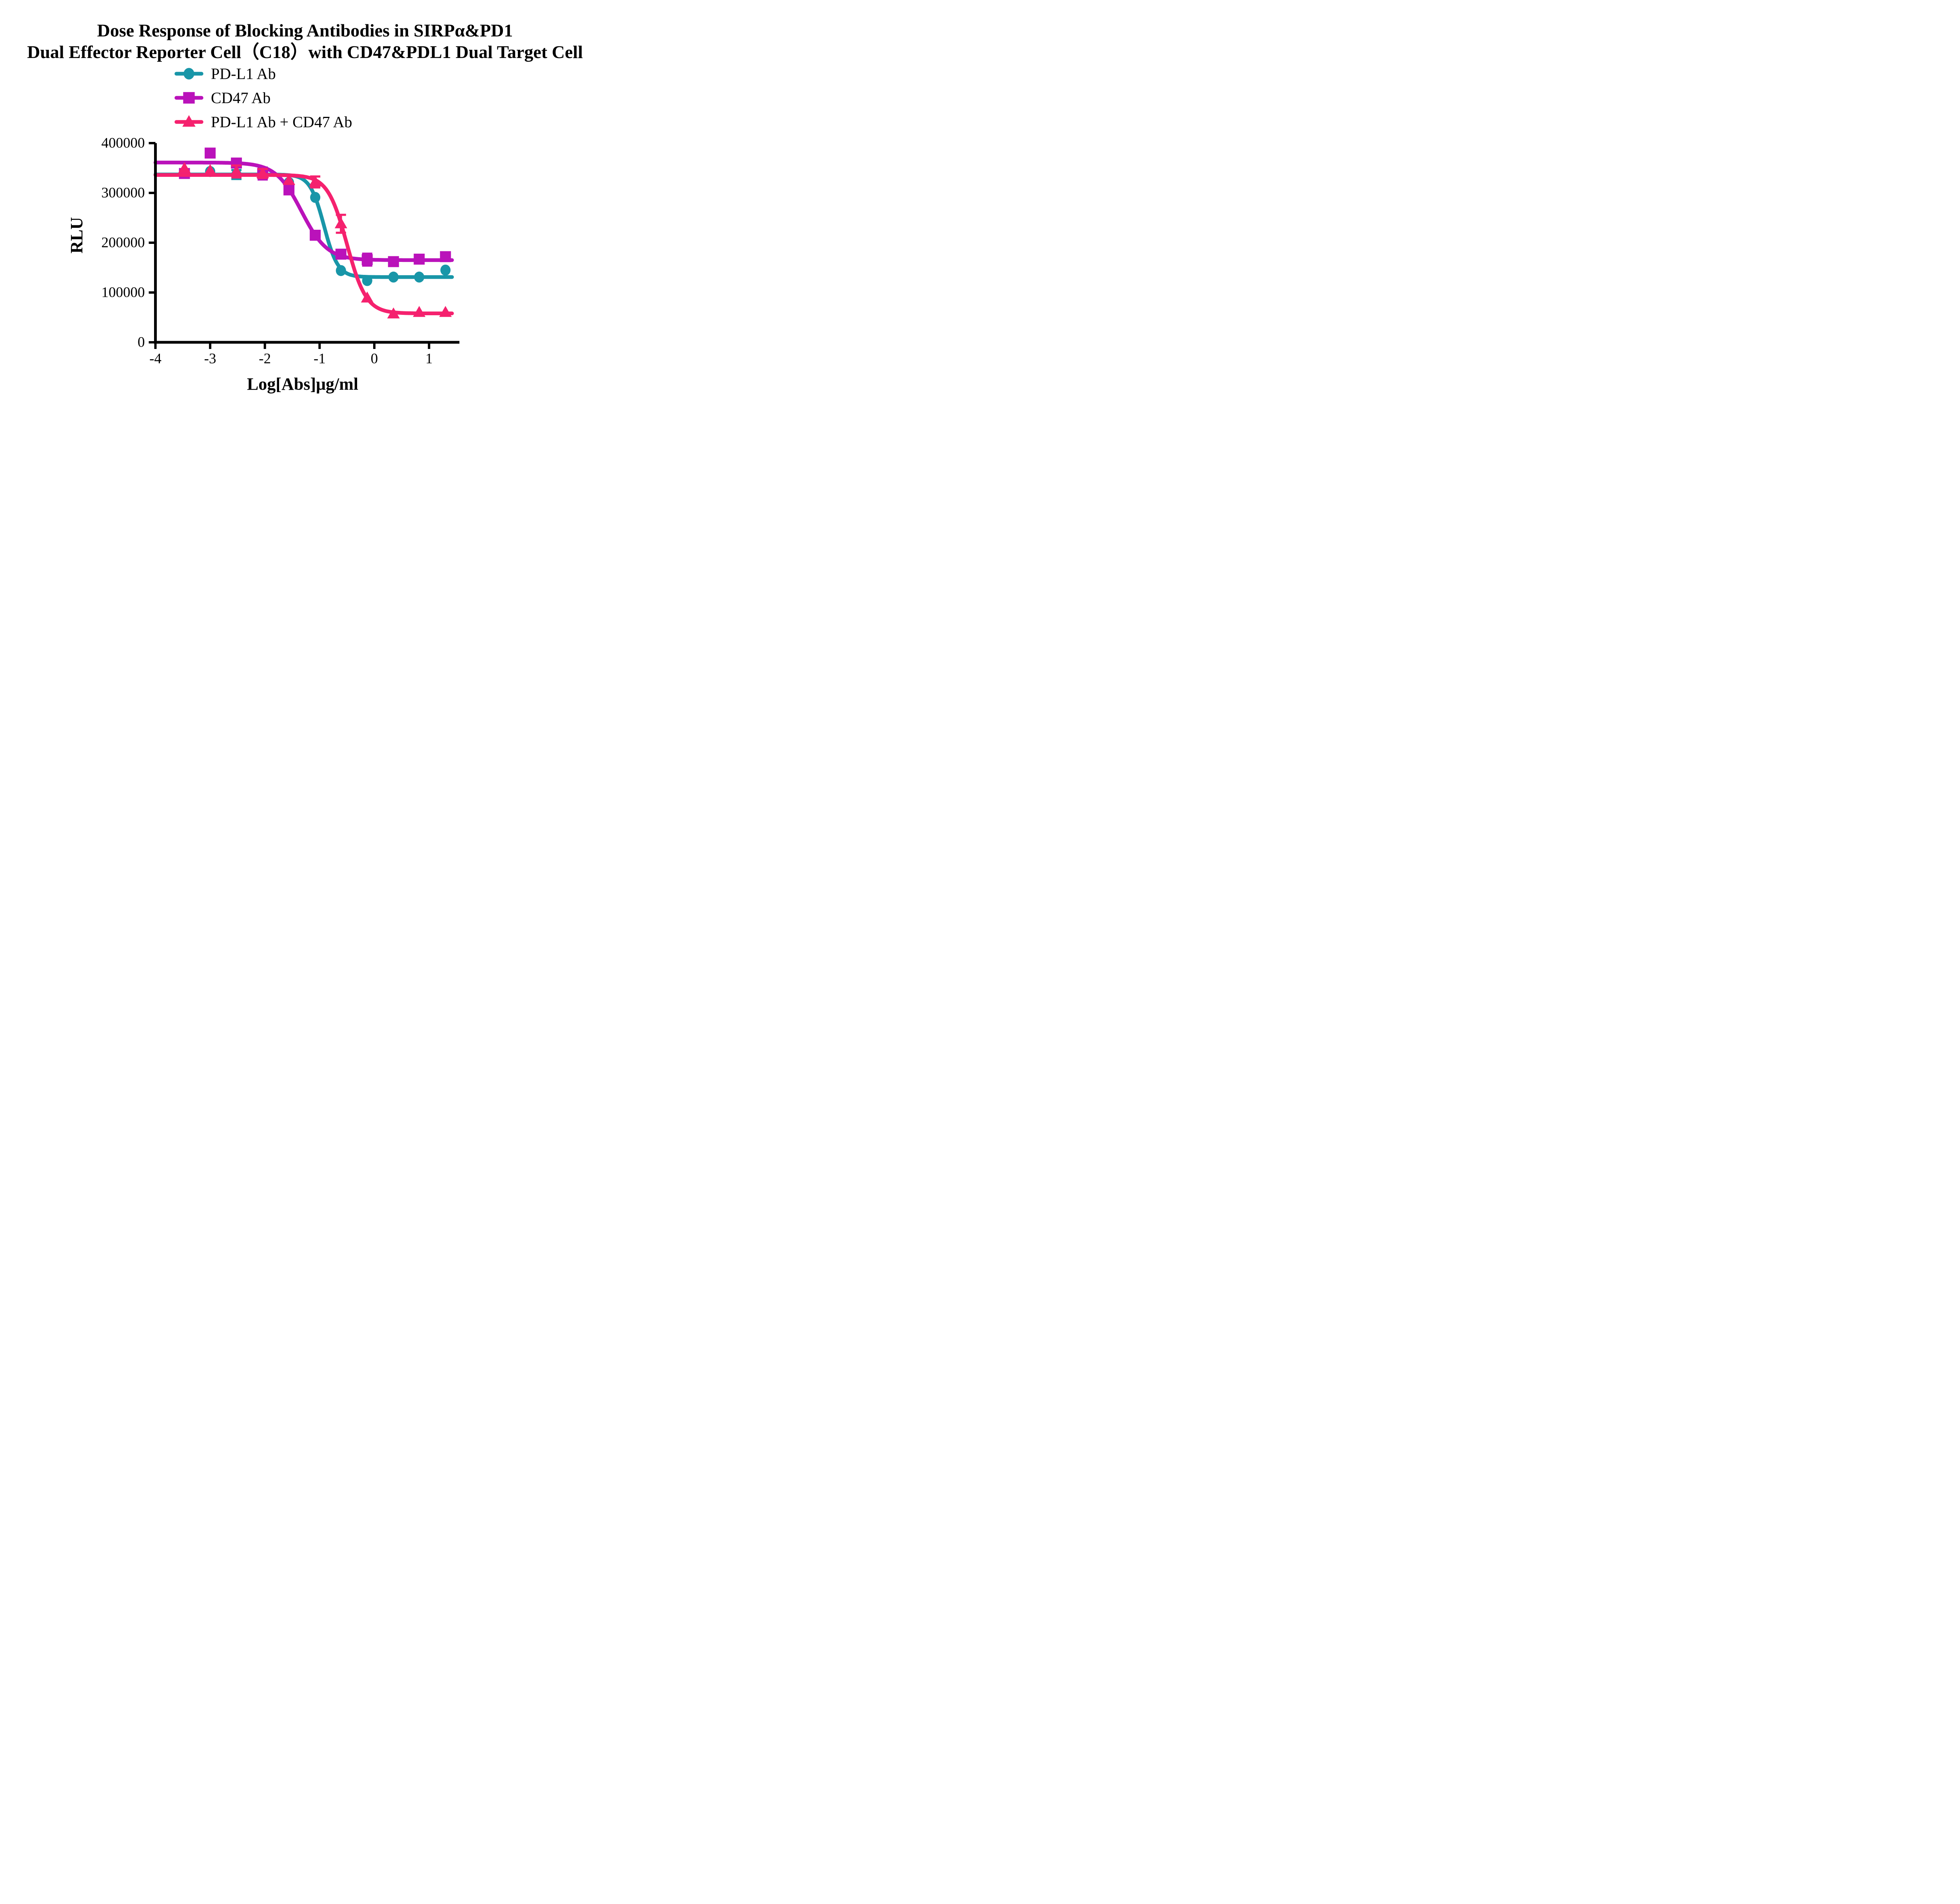 This screenshot has width=1960, height=1904. Describe the element at coordinates (374, 359) in the screenshot. I see `x-tick-label: 0` at that location.